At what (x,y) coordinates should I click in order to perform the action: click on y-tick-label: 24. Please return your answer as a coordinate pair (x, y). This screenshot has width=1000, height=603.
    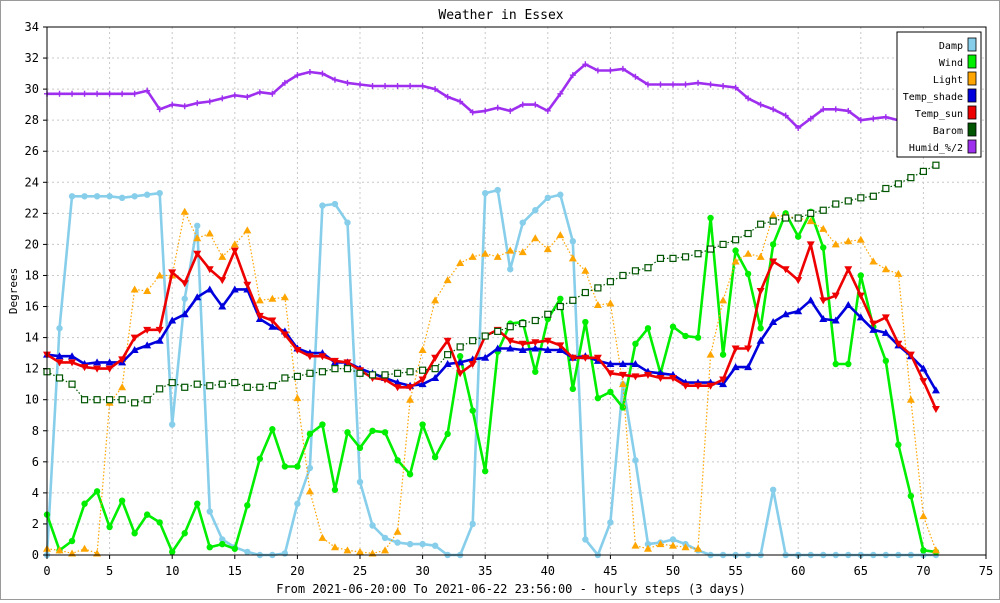
    Looking at the image, I should click on (32, 182).